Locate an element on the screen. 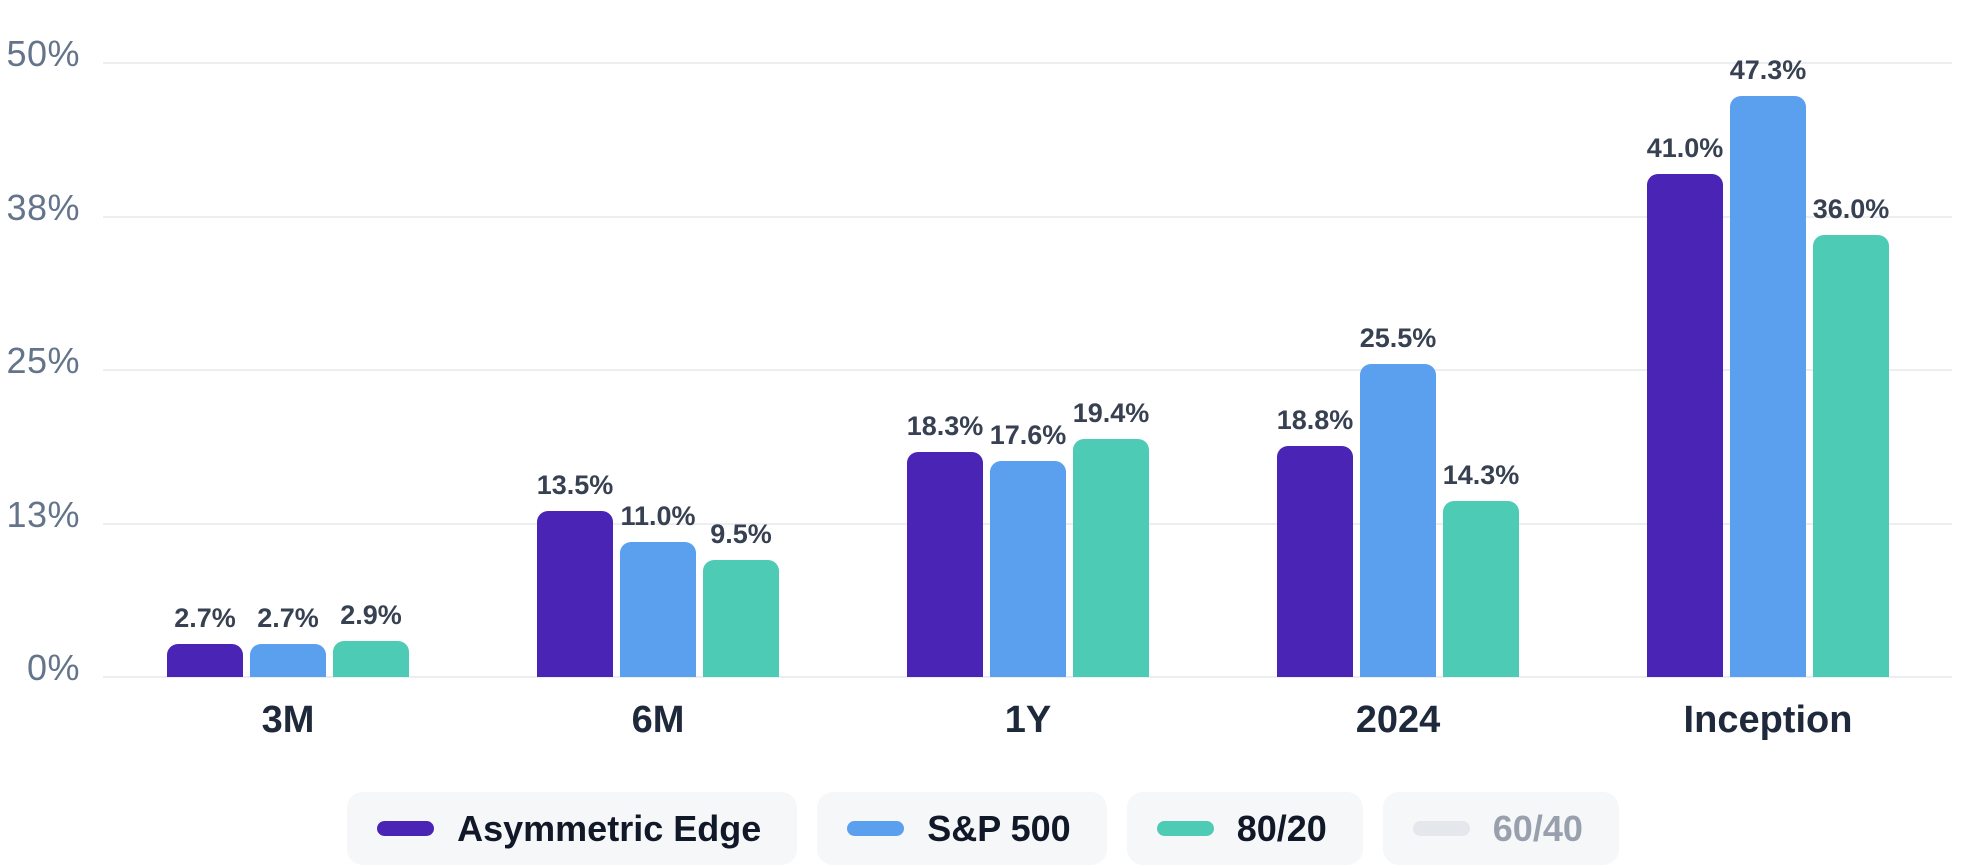 The image size is (1966, 868). bar-s-p-500-3m is located at coordinates (288, 660).